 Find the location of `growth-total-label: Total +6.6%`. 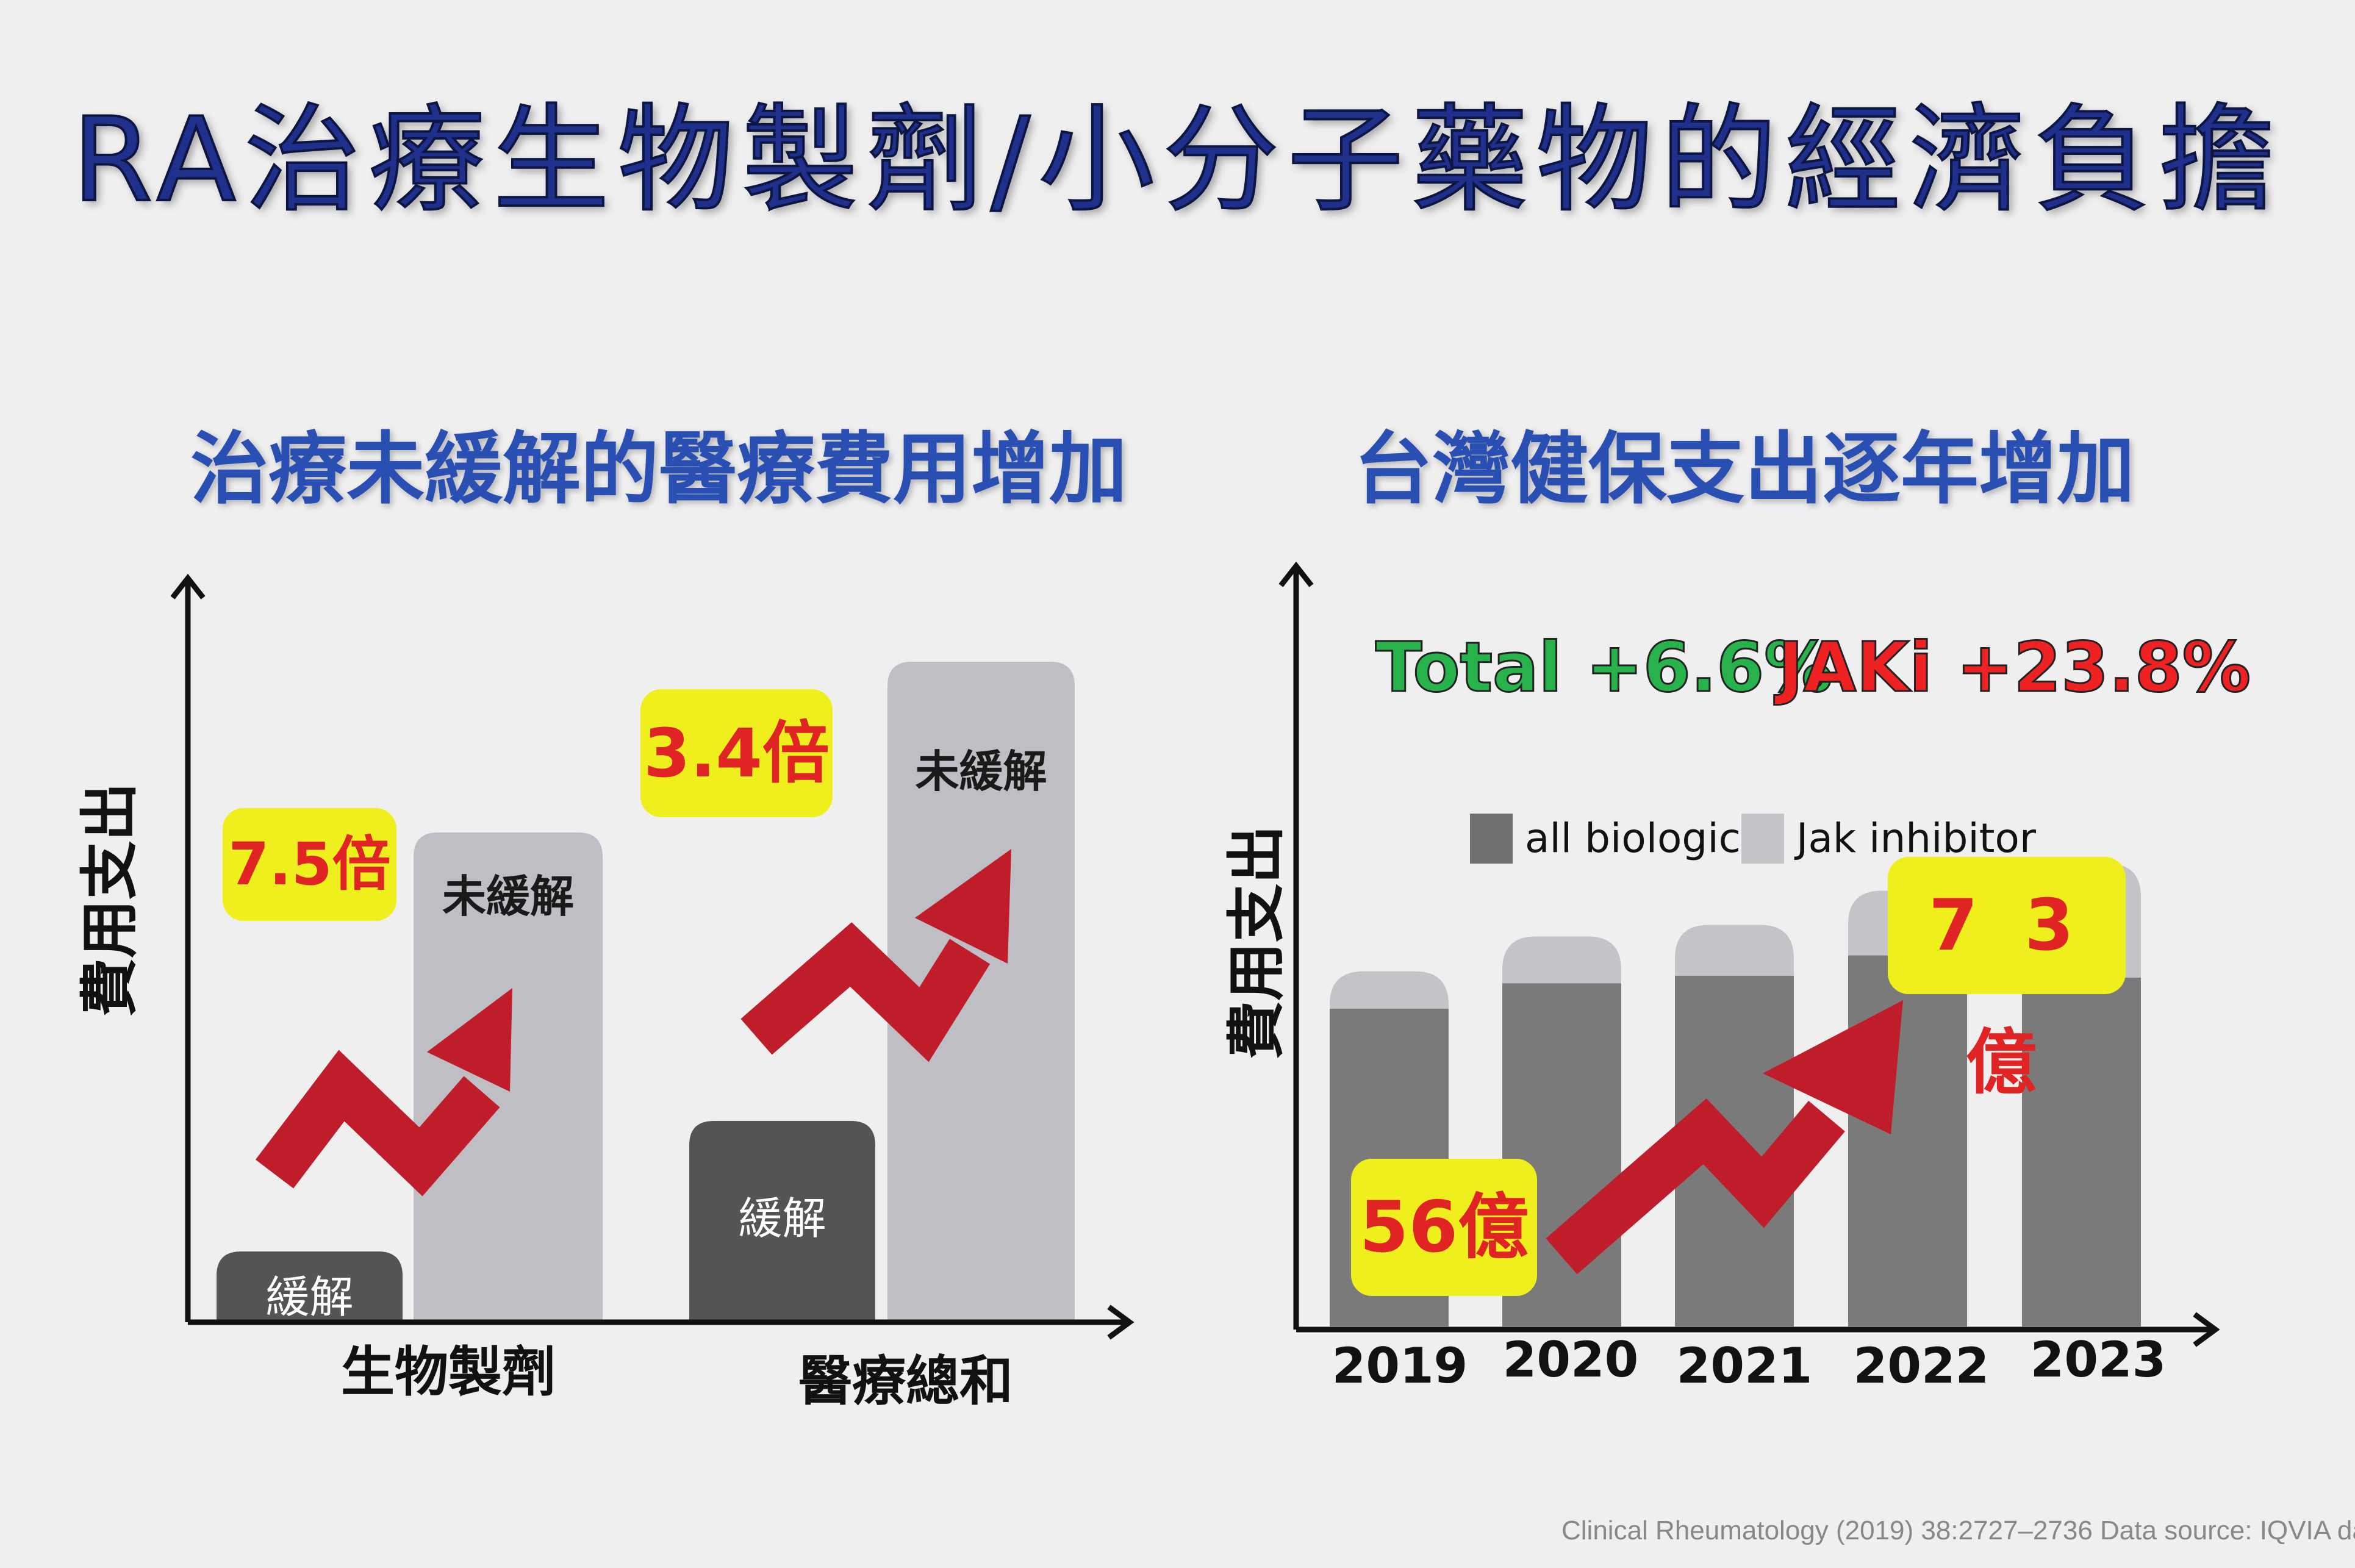

growth-total-label: Total +6.6% is located at coordinates (1604, 668).